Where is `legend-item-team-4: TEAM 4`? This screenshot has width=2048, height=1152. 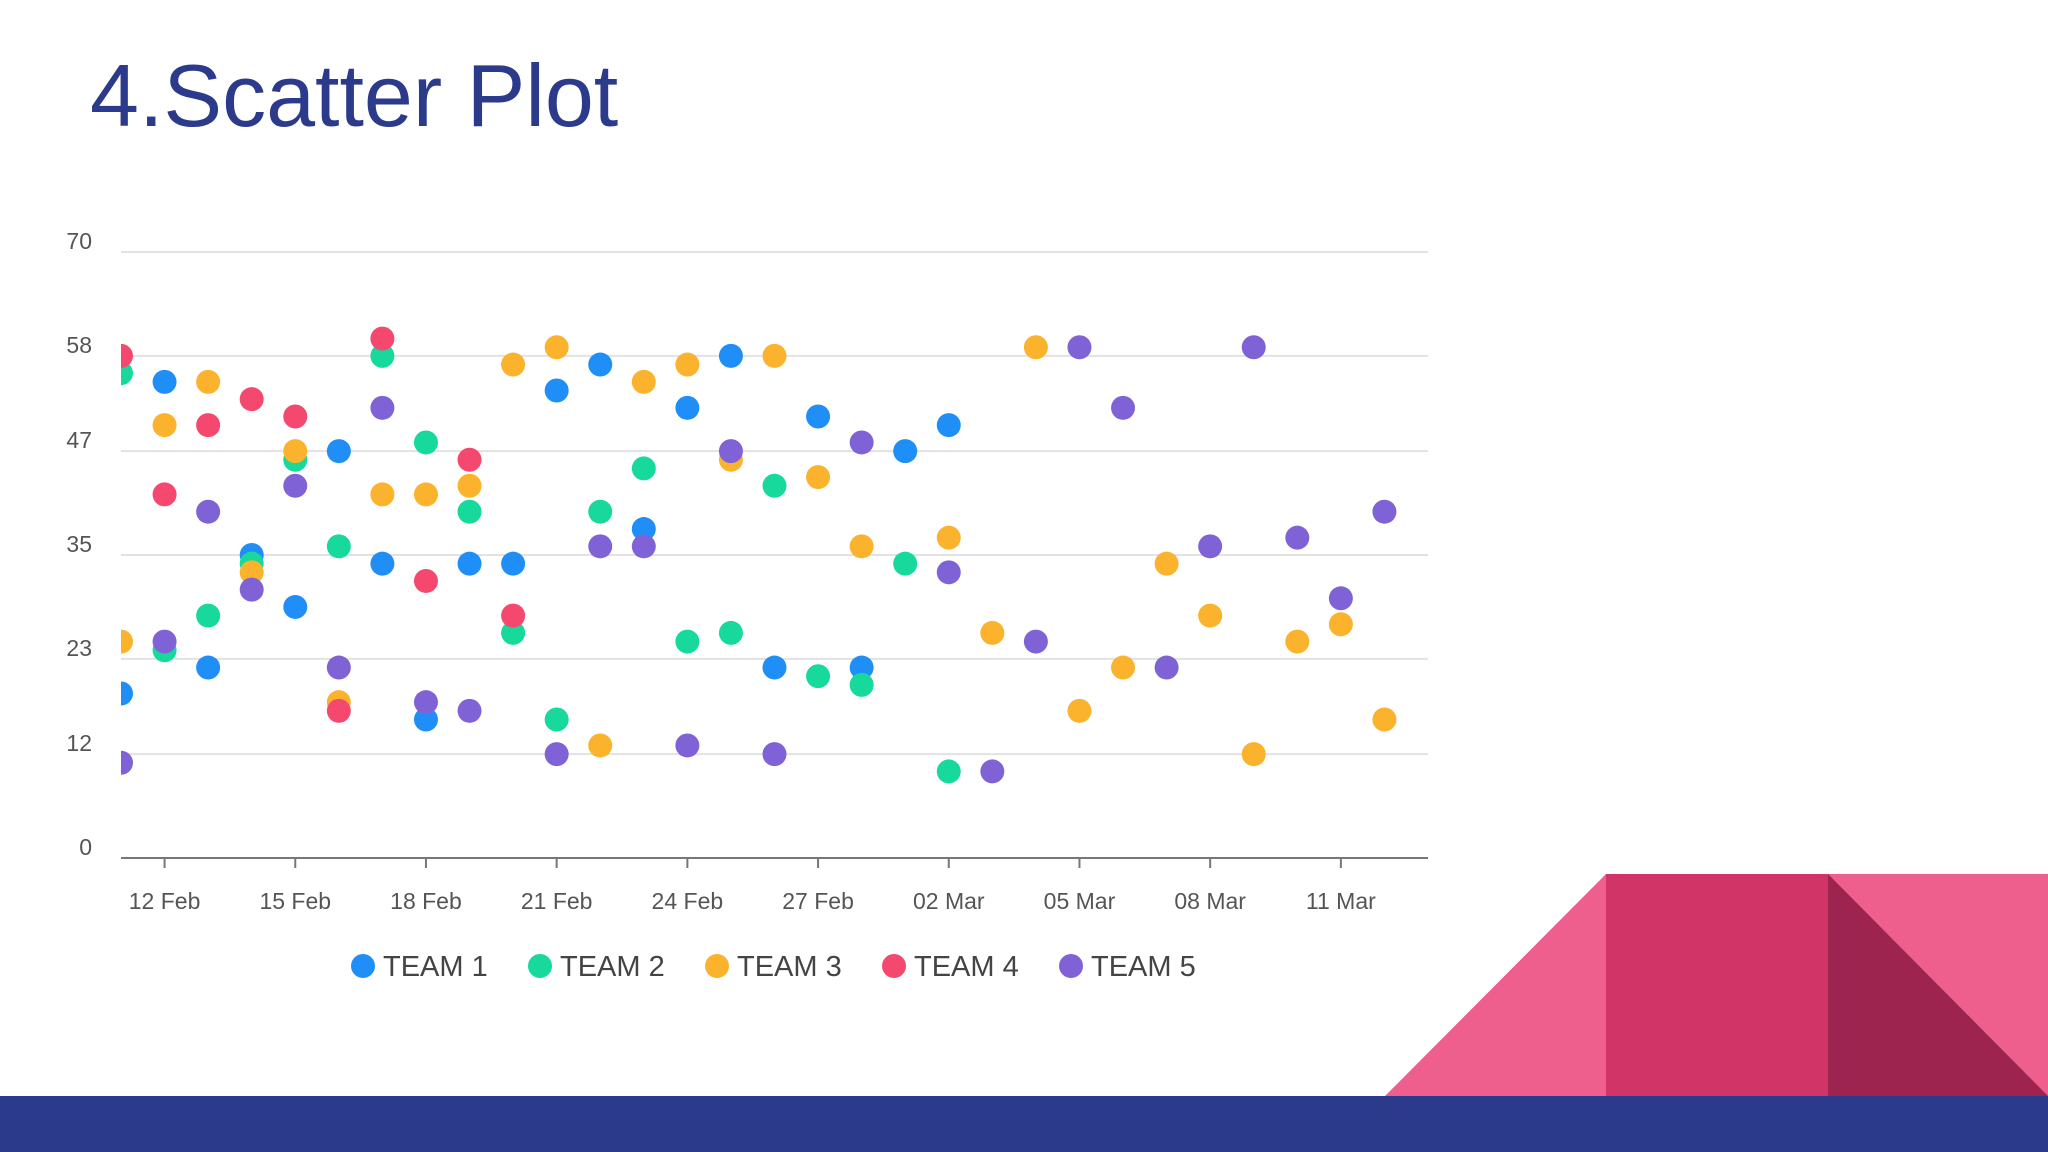
legend-item-team-4: TEAM 4 is located at coordinates (950, 967).